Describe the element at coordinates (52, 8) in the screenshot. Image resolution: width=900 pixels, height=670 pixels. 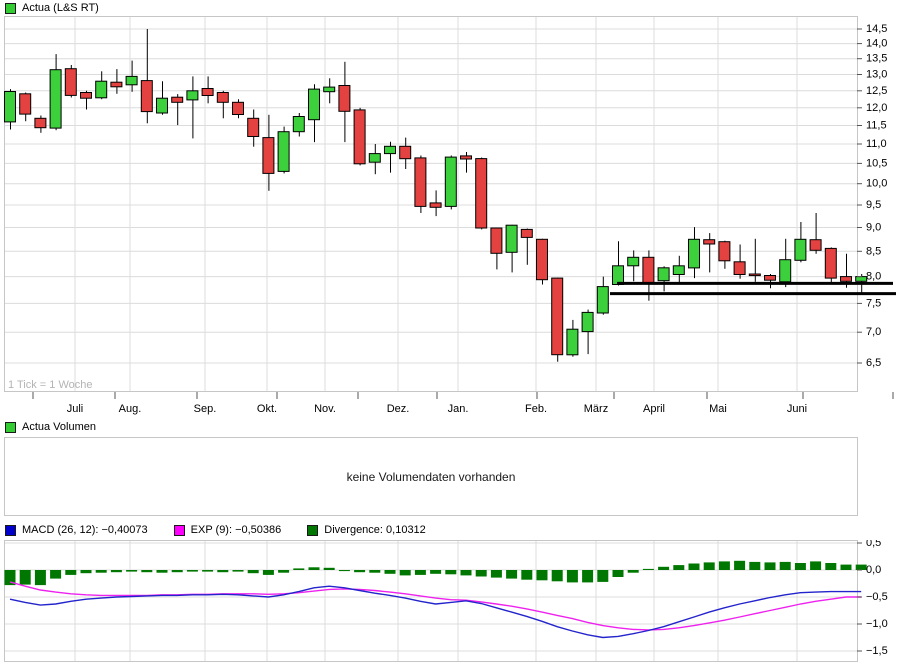
I see `price-legend: Actua (L&S RT)` at that location.